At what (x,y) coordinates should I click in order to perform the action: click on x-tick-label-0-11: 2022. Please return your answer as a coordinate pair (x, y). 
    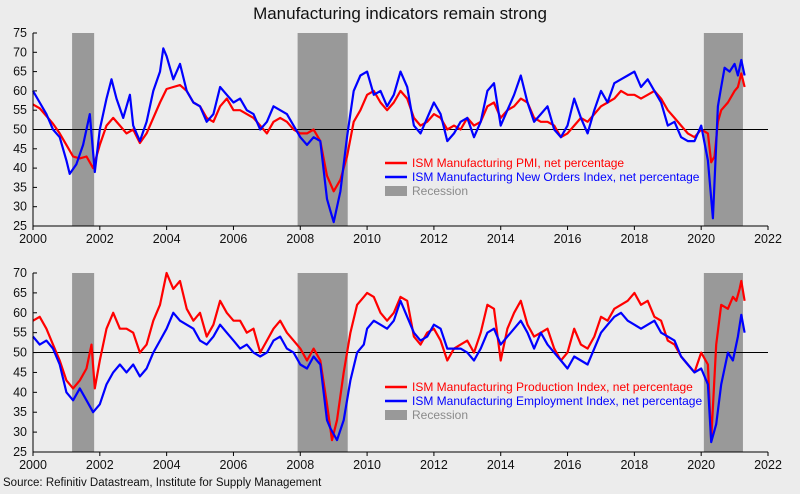
    Looking at the image, I should click on (768, 239).